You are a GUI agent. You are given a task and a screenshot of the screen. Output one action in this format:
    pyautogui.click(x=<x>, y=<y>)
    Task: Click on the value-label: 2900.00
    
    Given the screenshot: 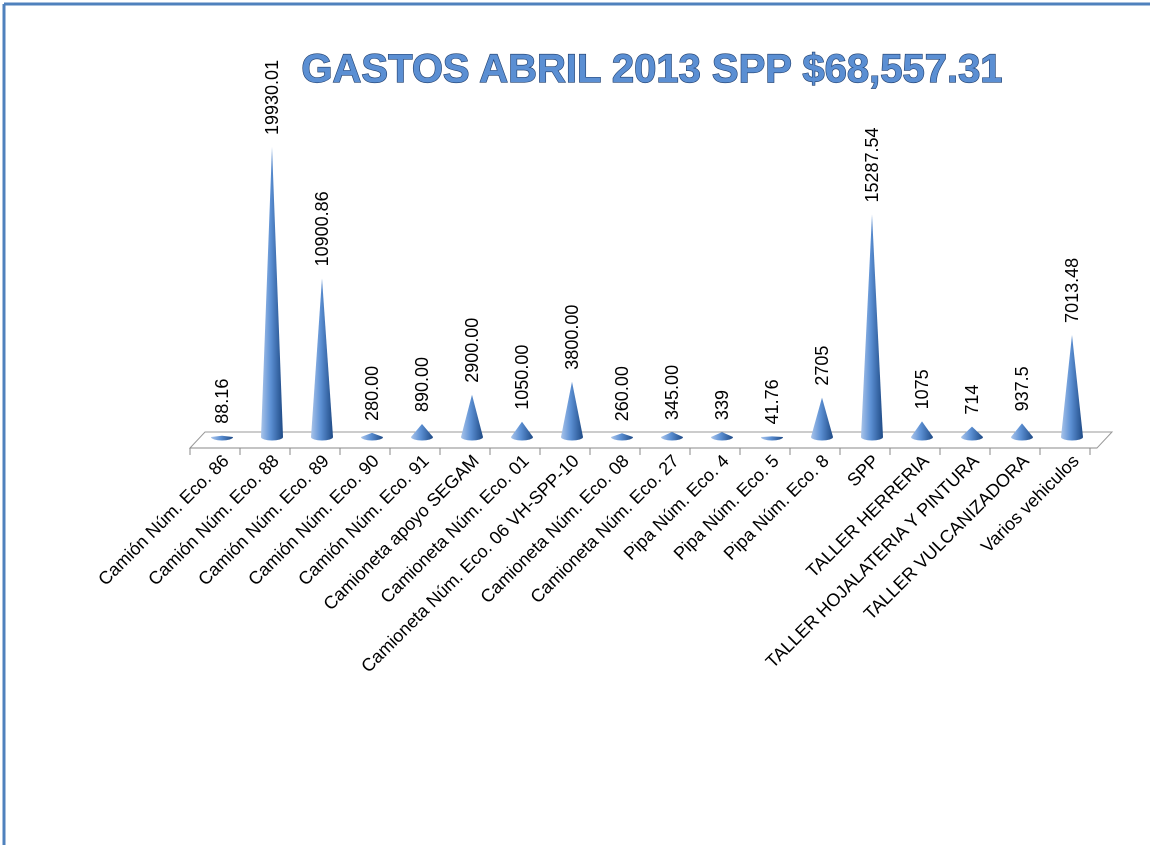 What is the action you would take?
    pyautogui.click(x=472, y=350)
    